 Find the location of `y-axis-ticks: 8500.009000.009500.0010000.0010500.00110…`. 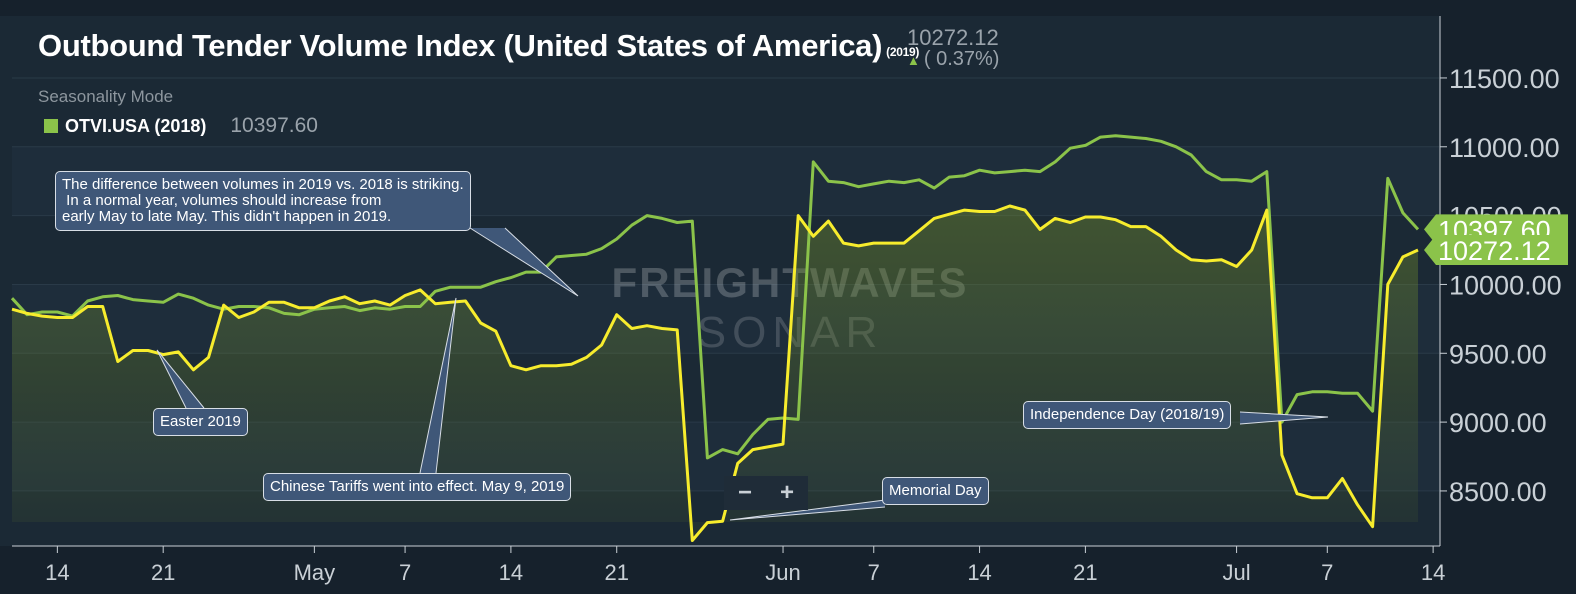

y-axis-ticks: 8500.009000.009500.0010000.0010500.00110… is located at coordinates (1501, 285).